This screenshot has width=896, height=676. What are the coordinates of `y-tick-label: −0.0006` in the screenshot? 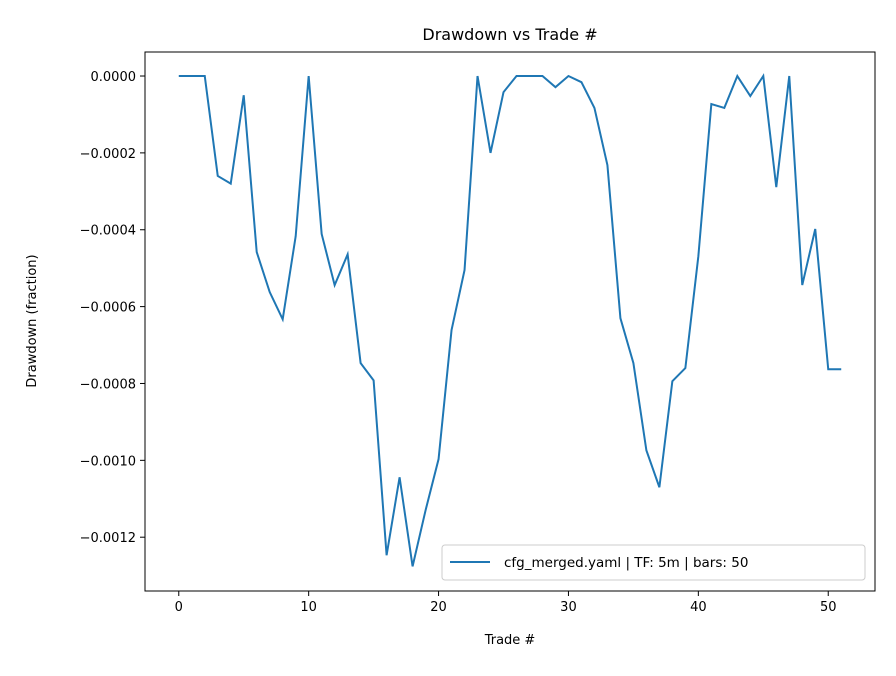 It's located at (108, 308).